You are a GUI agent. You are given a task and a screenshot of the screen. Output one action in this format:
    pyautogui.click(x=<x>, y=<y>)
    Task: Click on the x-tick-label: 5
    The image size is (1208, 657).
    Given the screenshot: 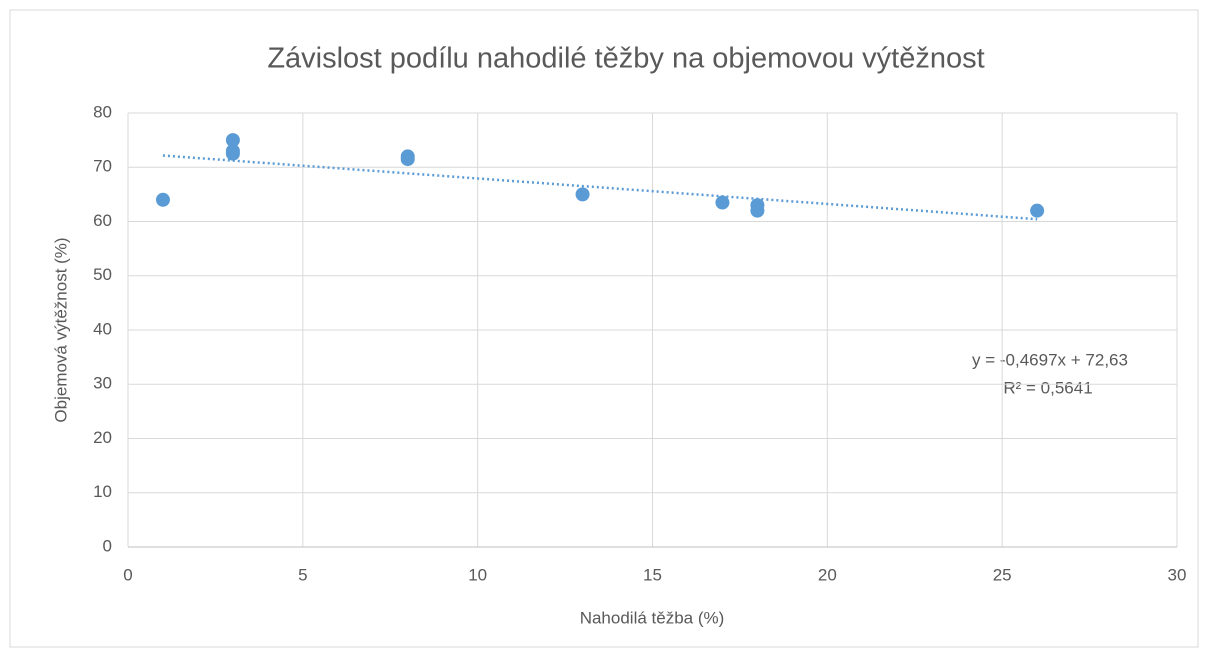 What is the action you would take?
    pyautogui.click(x=302, y=574)
    